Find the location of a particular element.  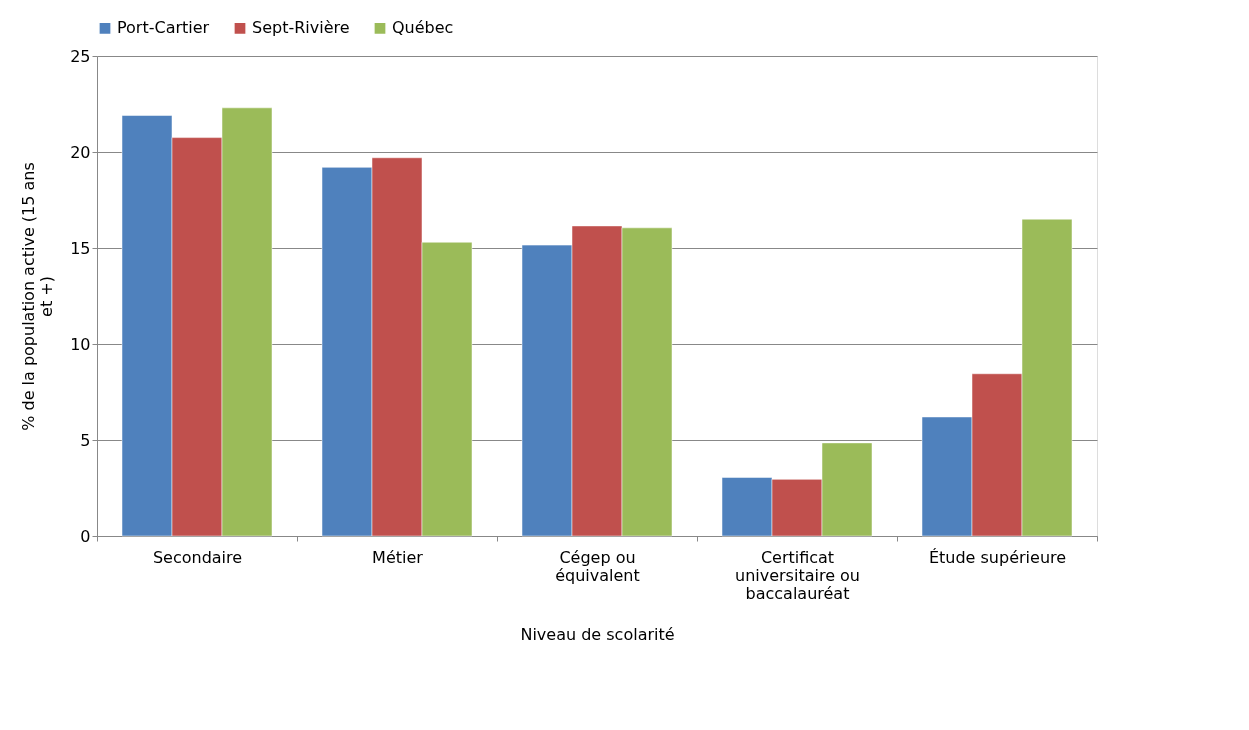

x-tick-label: Certificat universitaire ou baccalauréat is located at coordinates (797, 575).